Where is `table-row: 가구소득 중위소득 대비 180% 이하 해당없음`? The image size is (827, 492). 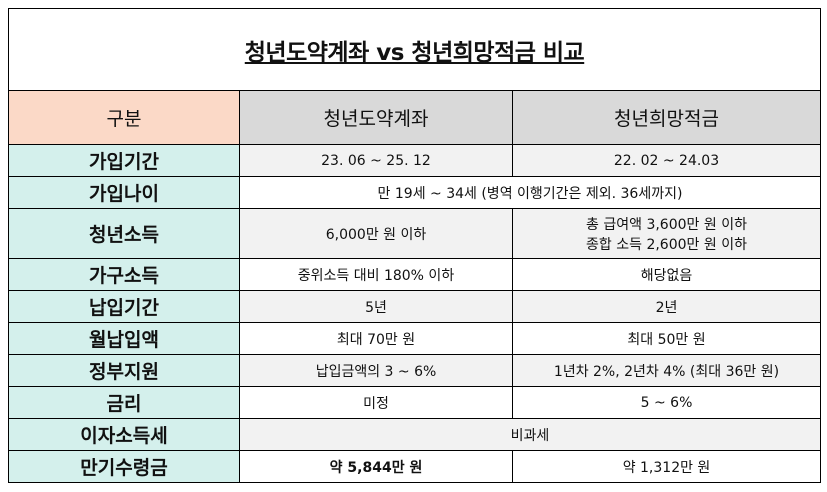
table-row: 가구소득 중위소득 대비 180% 이하 해당없음 is located at coordinates (414, 274).